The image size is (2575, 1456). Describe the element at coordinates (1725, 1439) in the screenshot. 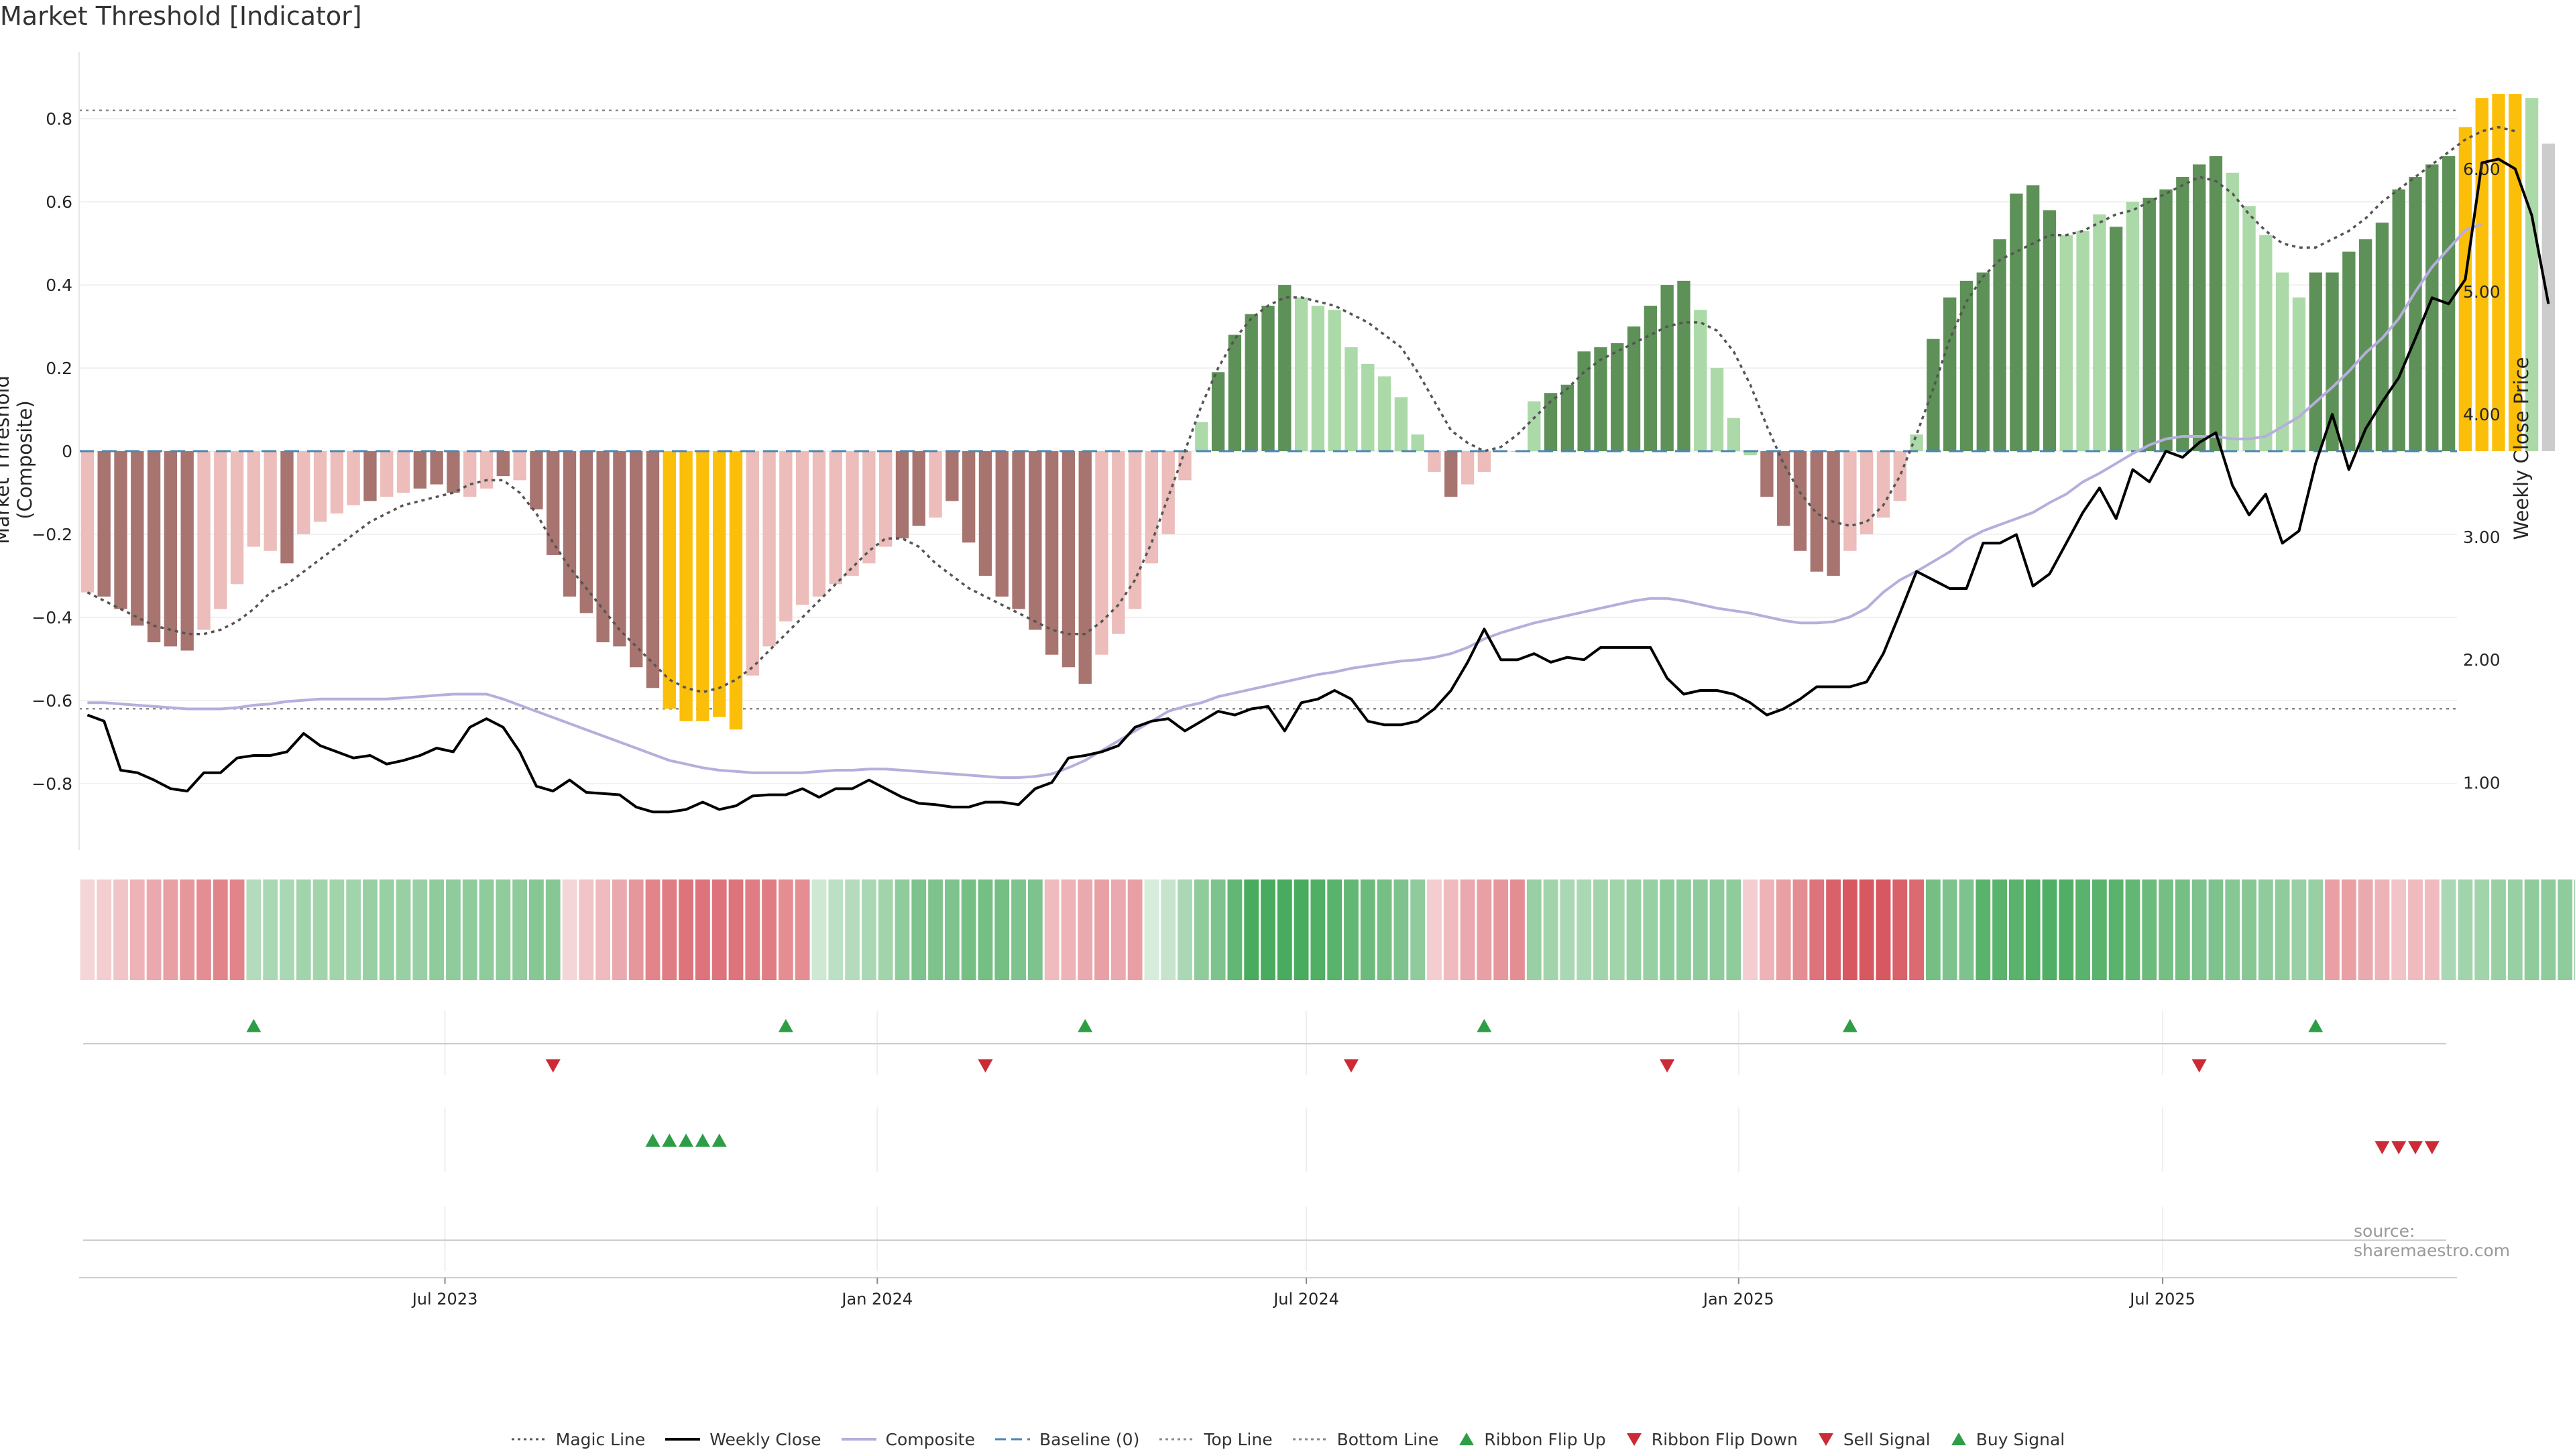

I see `legend-label: Ribbon Flip Down` at that location.